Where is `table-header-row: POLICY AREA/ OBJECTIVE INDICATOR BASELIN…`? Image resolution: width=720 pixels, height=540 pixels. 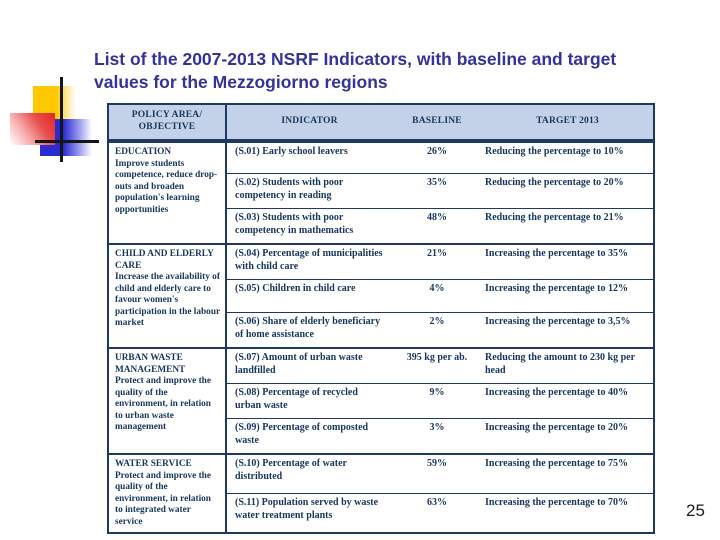 table-header-row: POLICY AREA/ OBJECTIVE INDICATOR BASELIN… is located at coordinates (381, 123).